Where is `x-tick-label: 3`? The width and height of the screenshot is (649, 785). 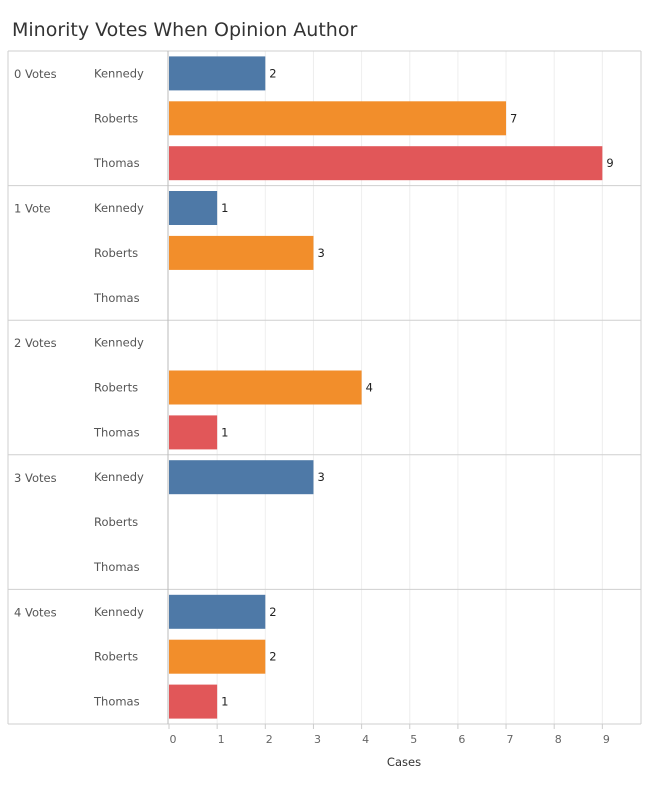 x-tick-label: 3 is located at coordinates (317, 739).